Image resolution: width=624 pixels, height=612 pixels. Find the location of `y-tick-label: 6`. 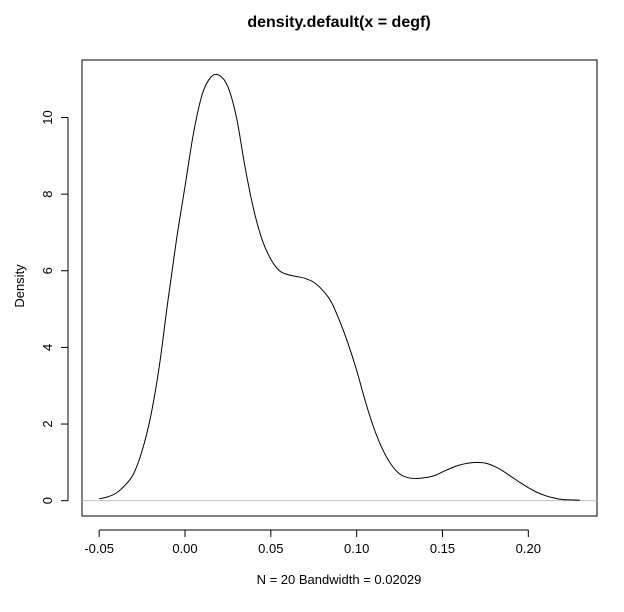

y-tick-label: 6 is located at coordinates (47, 270).